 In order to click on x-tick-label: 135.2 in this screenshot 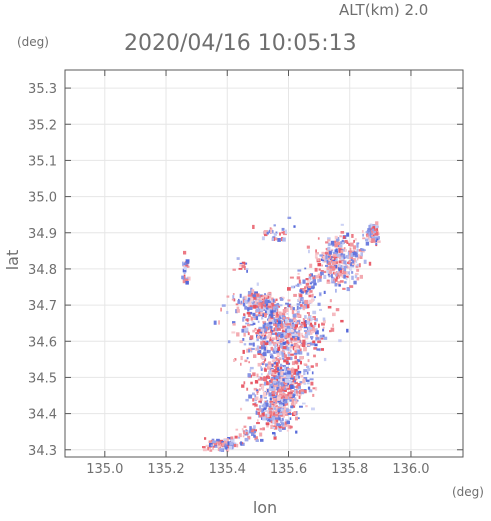, I will do `click(165, 469)`.